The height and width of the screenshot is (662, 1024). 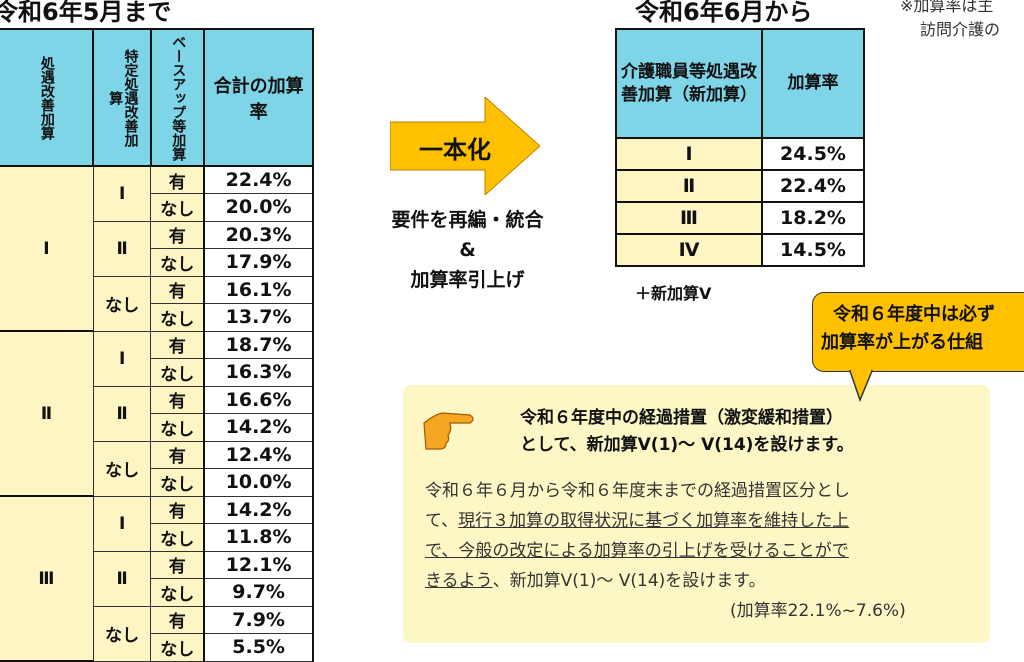 I want to click on heading-line: 令和６年度中の経過措置（激変緩和措置）, so click(x=681, y=418).